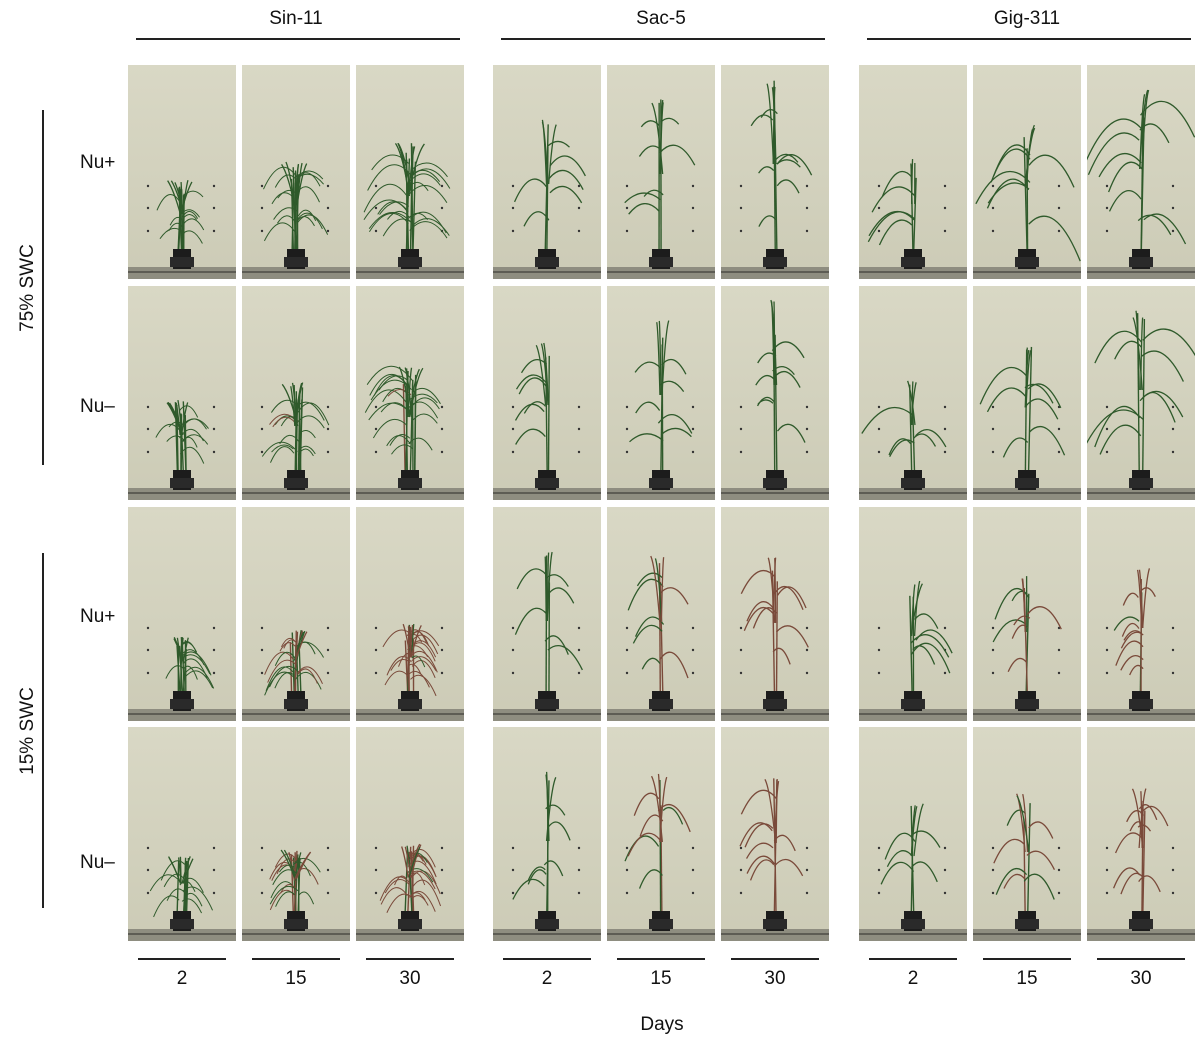 The height and width of the screenshot is (1037, 1195). I want to click on nutrient-label: Nu–, so click(97, 406).